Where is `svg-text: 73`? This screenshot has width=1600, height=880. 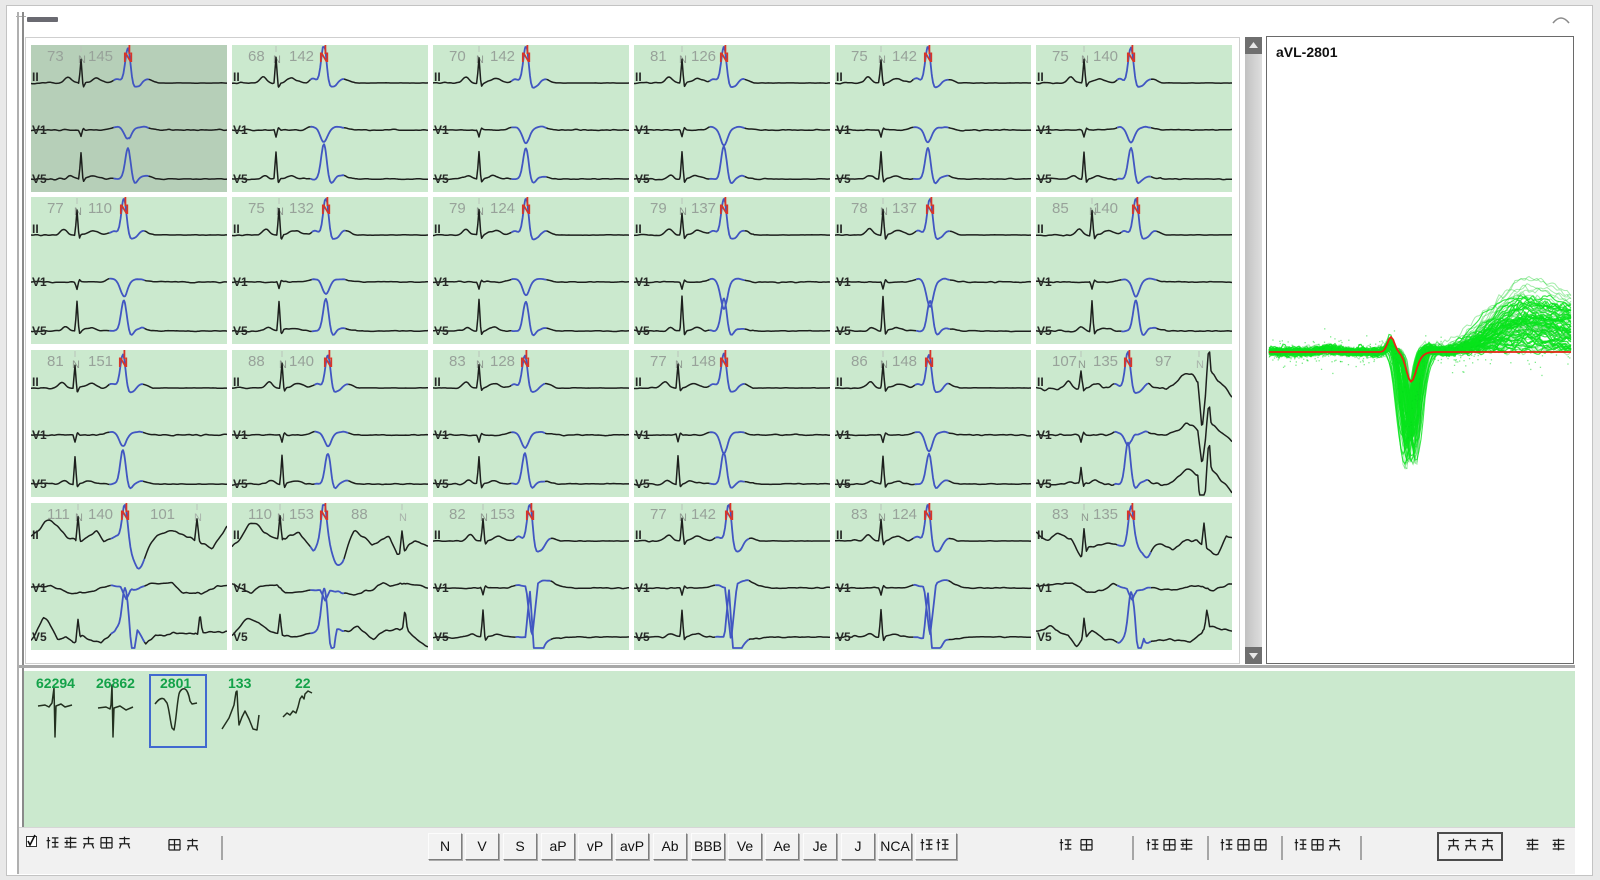 svg-text: 73 is located at coordinates (55, 56).